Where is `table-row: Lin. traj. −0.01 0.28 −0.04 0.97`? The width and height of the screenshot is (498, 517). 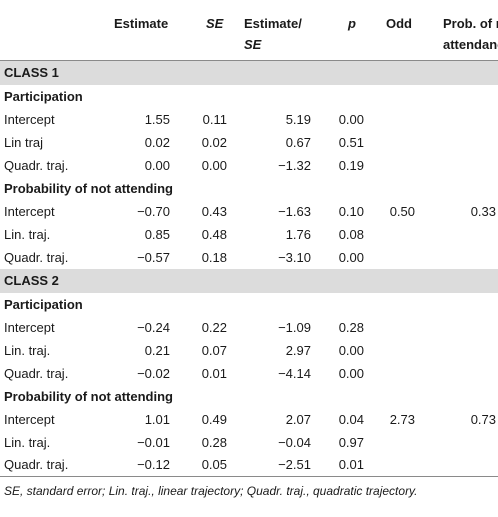 table-row: Lin. traj. −0.01 0.28 −0.04 0.97 is located at coordinates (249, 442).